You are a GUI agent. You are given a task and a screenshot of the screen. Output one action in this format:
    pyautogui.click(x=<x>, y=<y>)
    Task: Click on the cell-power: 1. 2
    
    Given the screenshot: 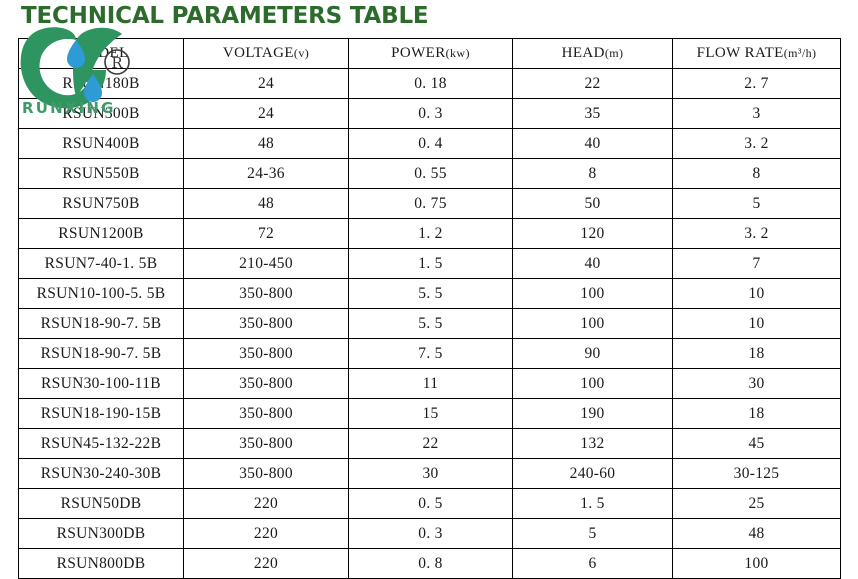 What is the action you would take?
    pyautogui.click(x=430, y=233)
    